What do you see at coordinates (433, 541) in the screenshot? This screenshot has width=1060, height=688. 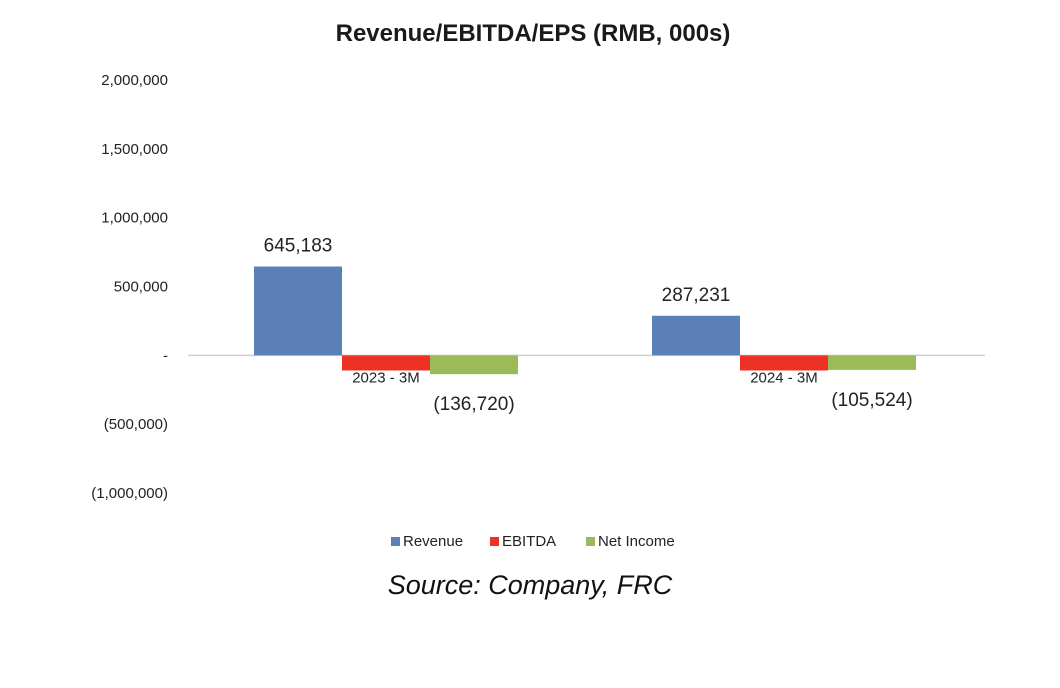 I see `legend-label: Revenue` at bounding box center [433, 541].